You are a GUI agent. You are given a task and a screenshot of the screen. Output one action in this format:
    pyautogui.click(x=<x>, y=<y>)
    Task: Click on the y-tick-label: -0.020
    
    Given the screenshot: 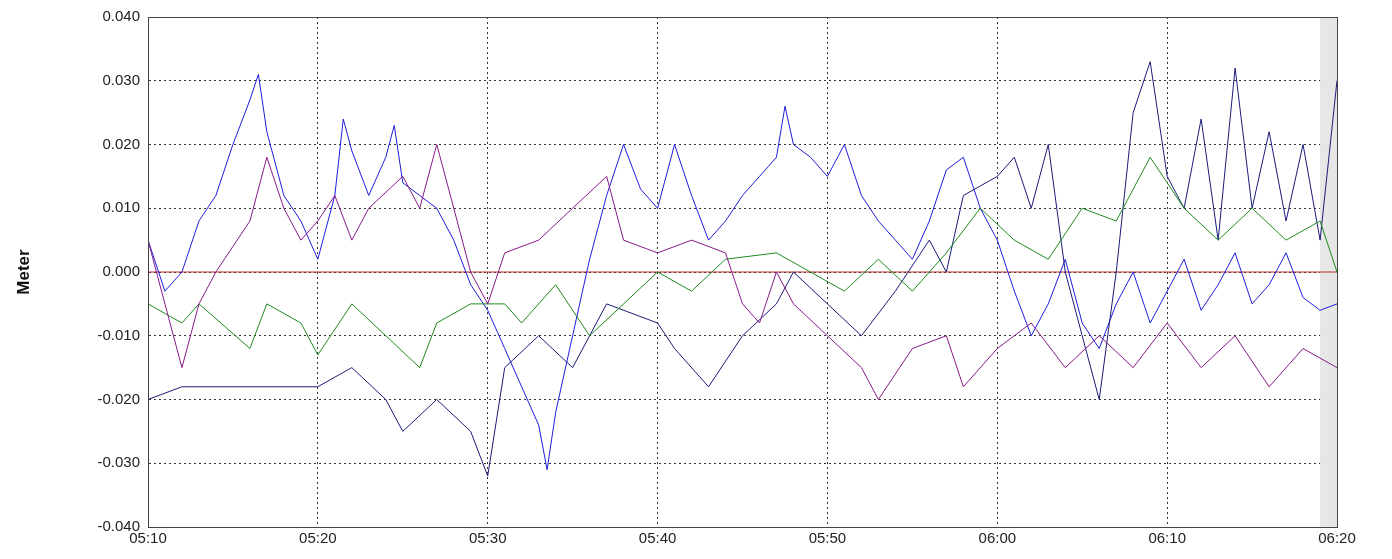 What is the action you would take?
    pyautogui.click(x=118, y=398)
    